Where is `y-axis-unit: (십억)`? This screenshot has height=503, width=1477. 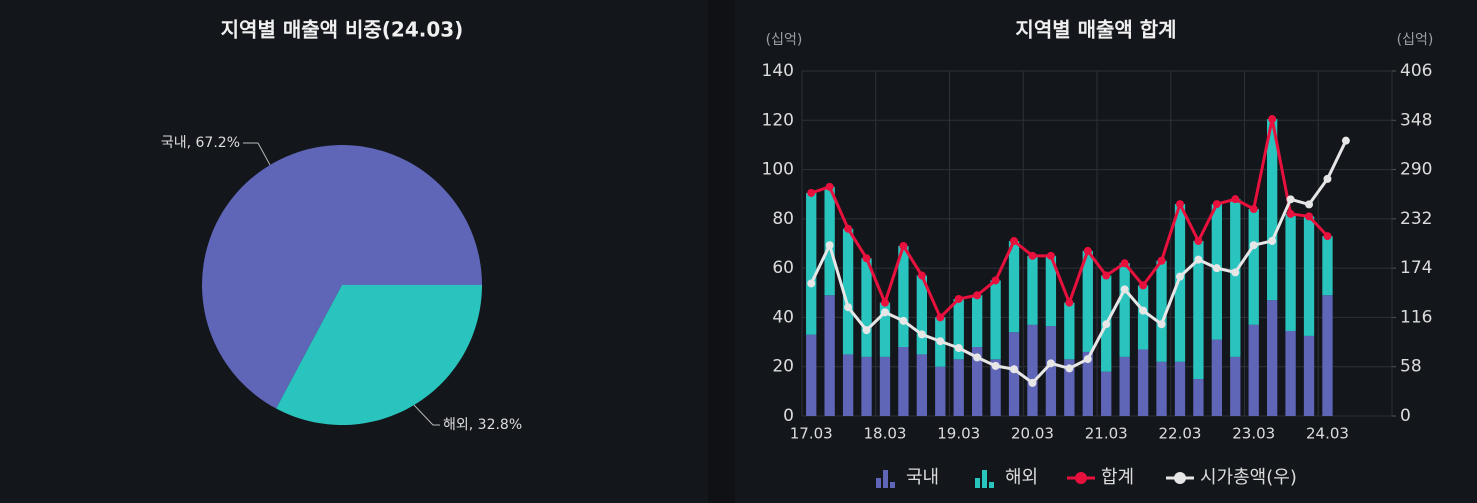 y-axis-unit: (십억) is located at coordinates (784, 40).